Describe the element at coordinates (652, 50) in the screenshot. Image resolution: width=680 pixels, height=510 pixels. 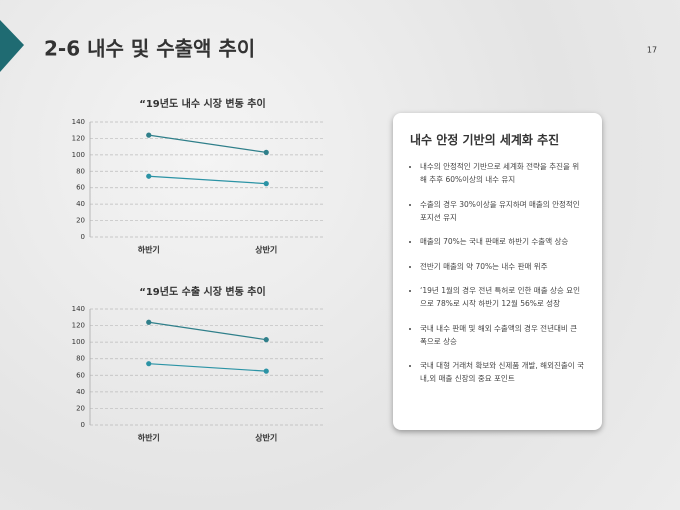
I see `page-number: 17` at that location.